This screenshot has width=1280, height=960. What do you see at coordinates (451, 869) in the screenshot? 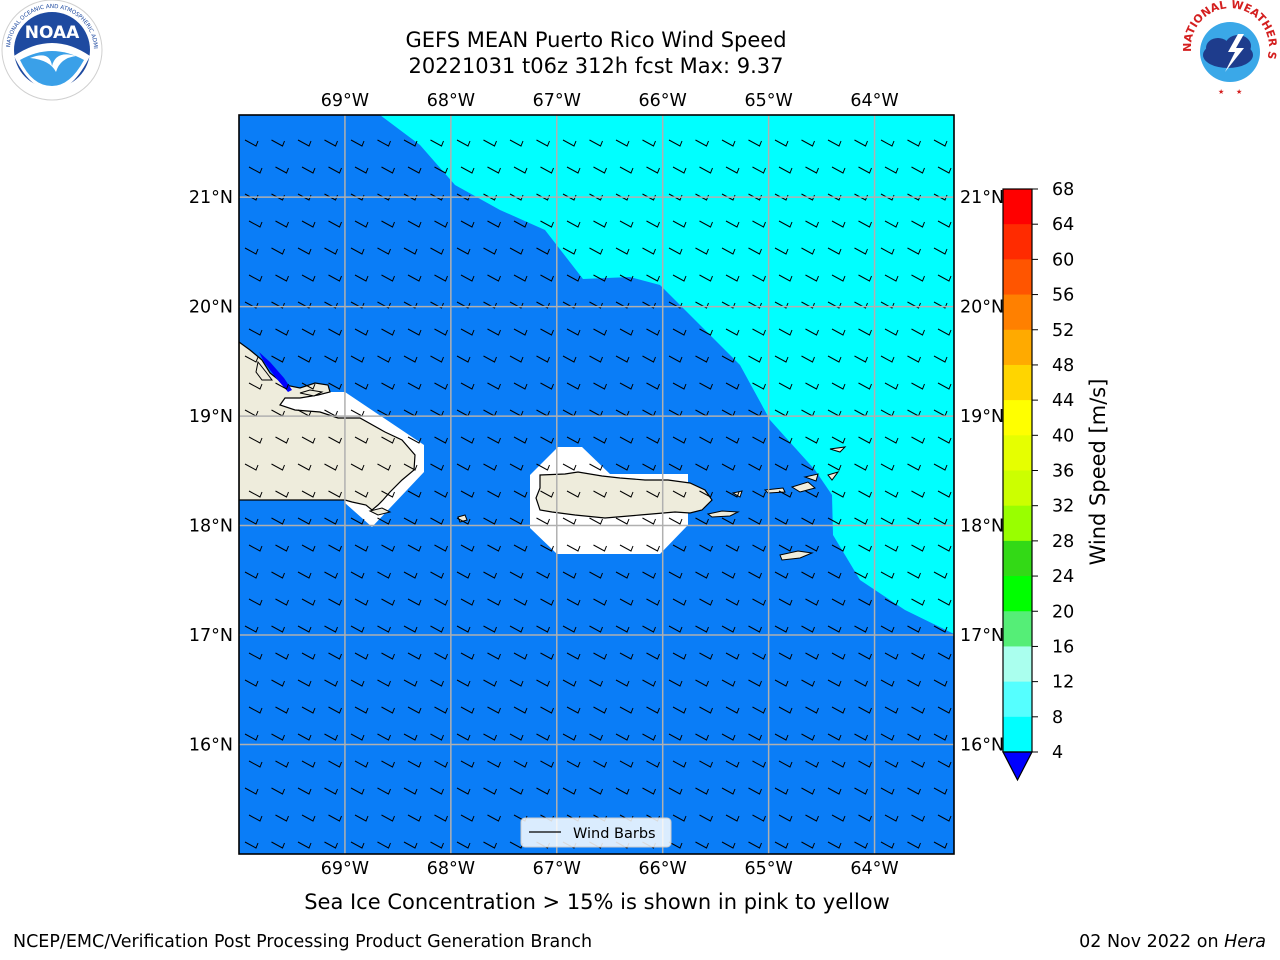
I see `lon-tick-label: 68°W` at bounding box center [451, 869].